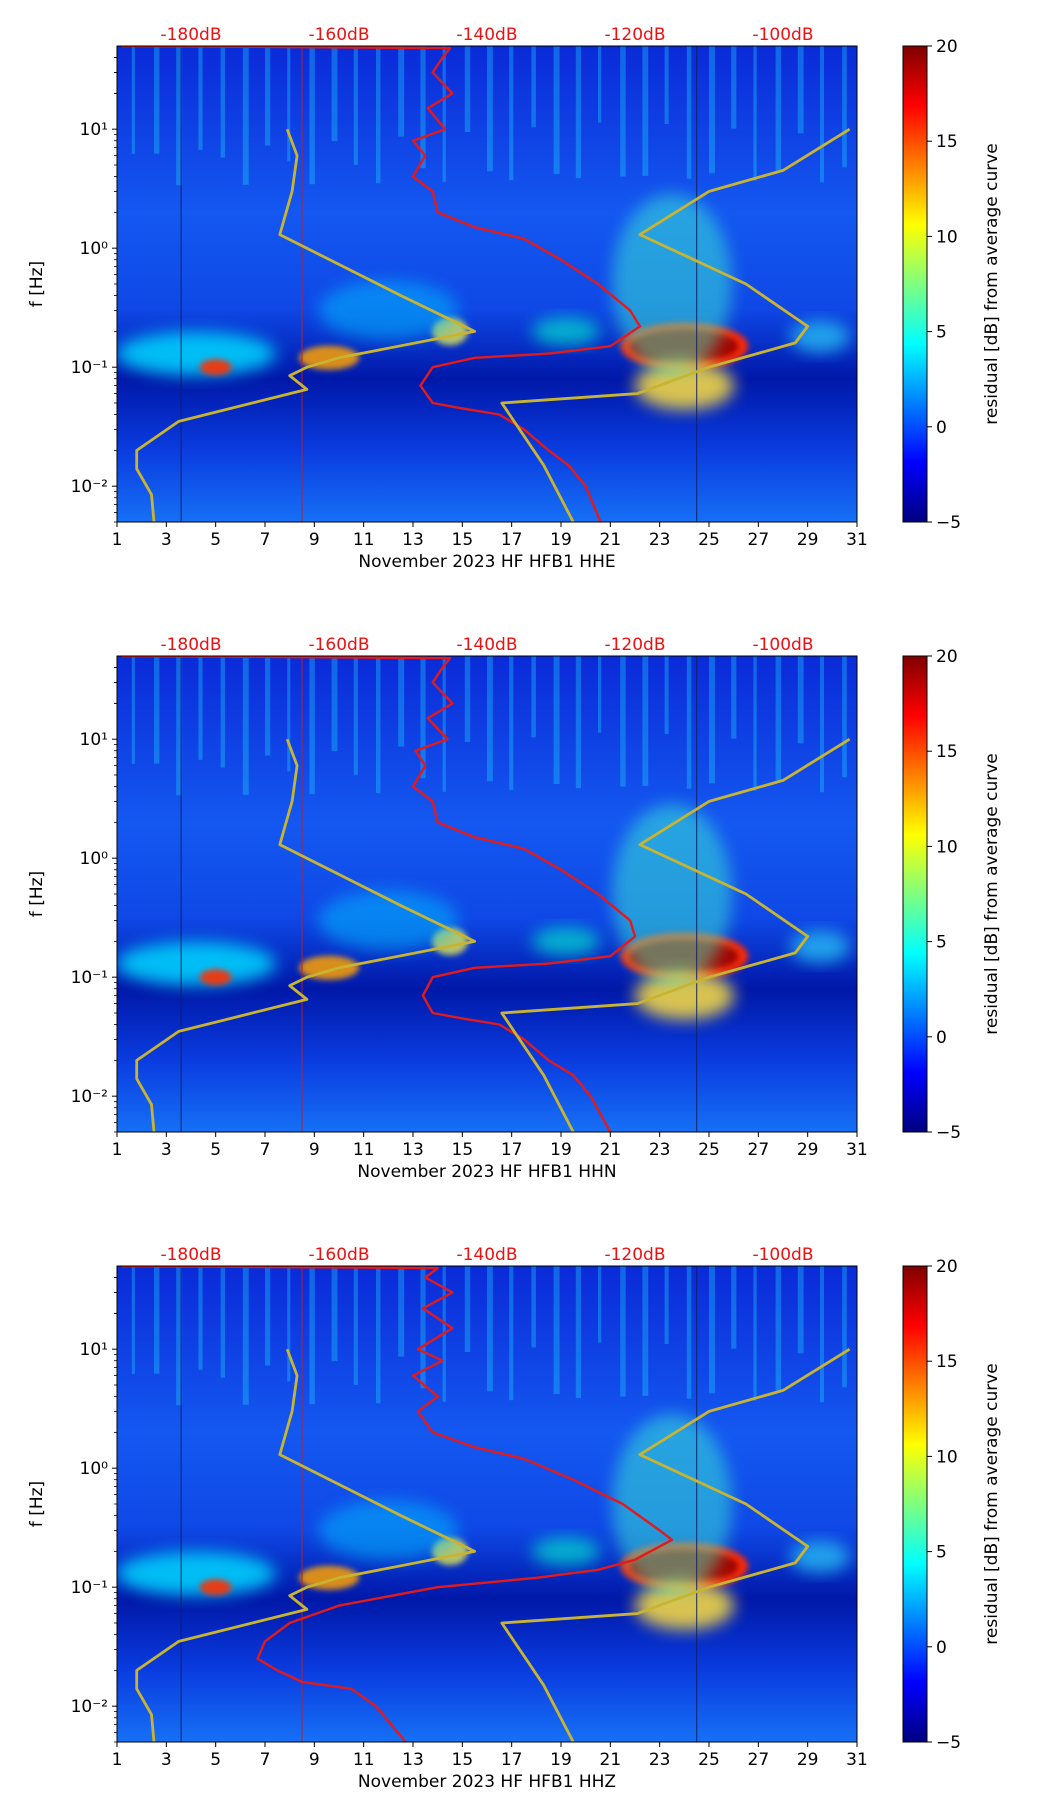 The image size is (1052, 1810). Describe the element at coordinates (857, 1150) in the screenshot. I see `x-tick-label: 31` at that location.